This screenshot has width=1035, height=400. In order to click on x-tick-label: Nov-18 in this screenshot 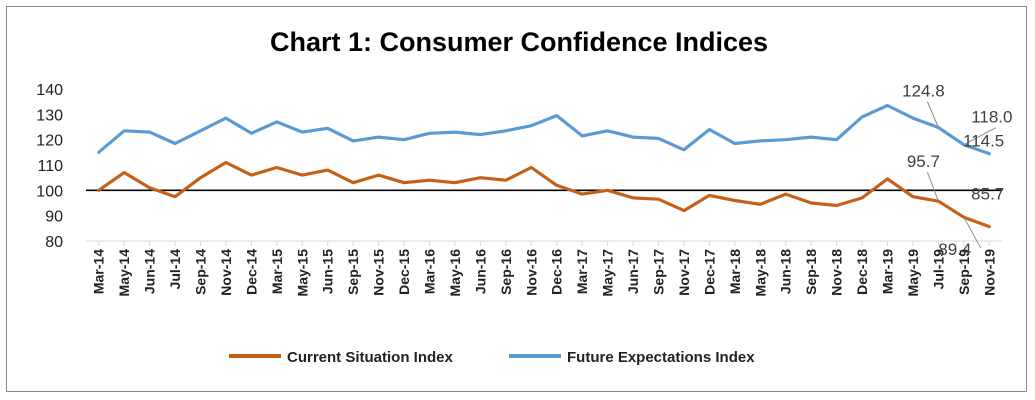, I will do `click(837, 272)`.